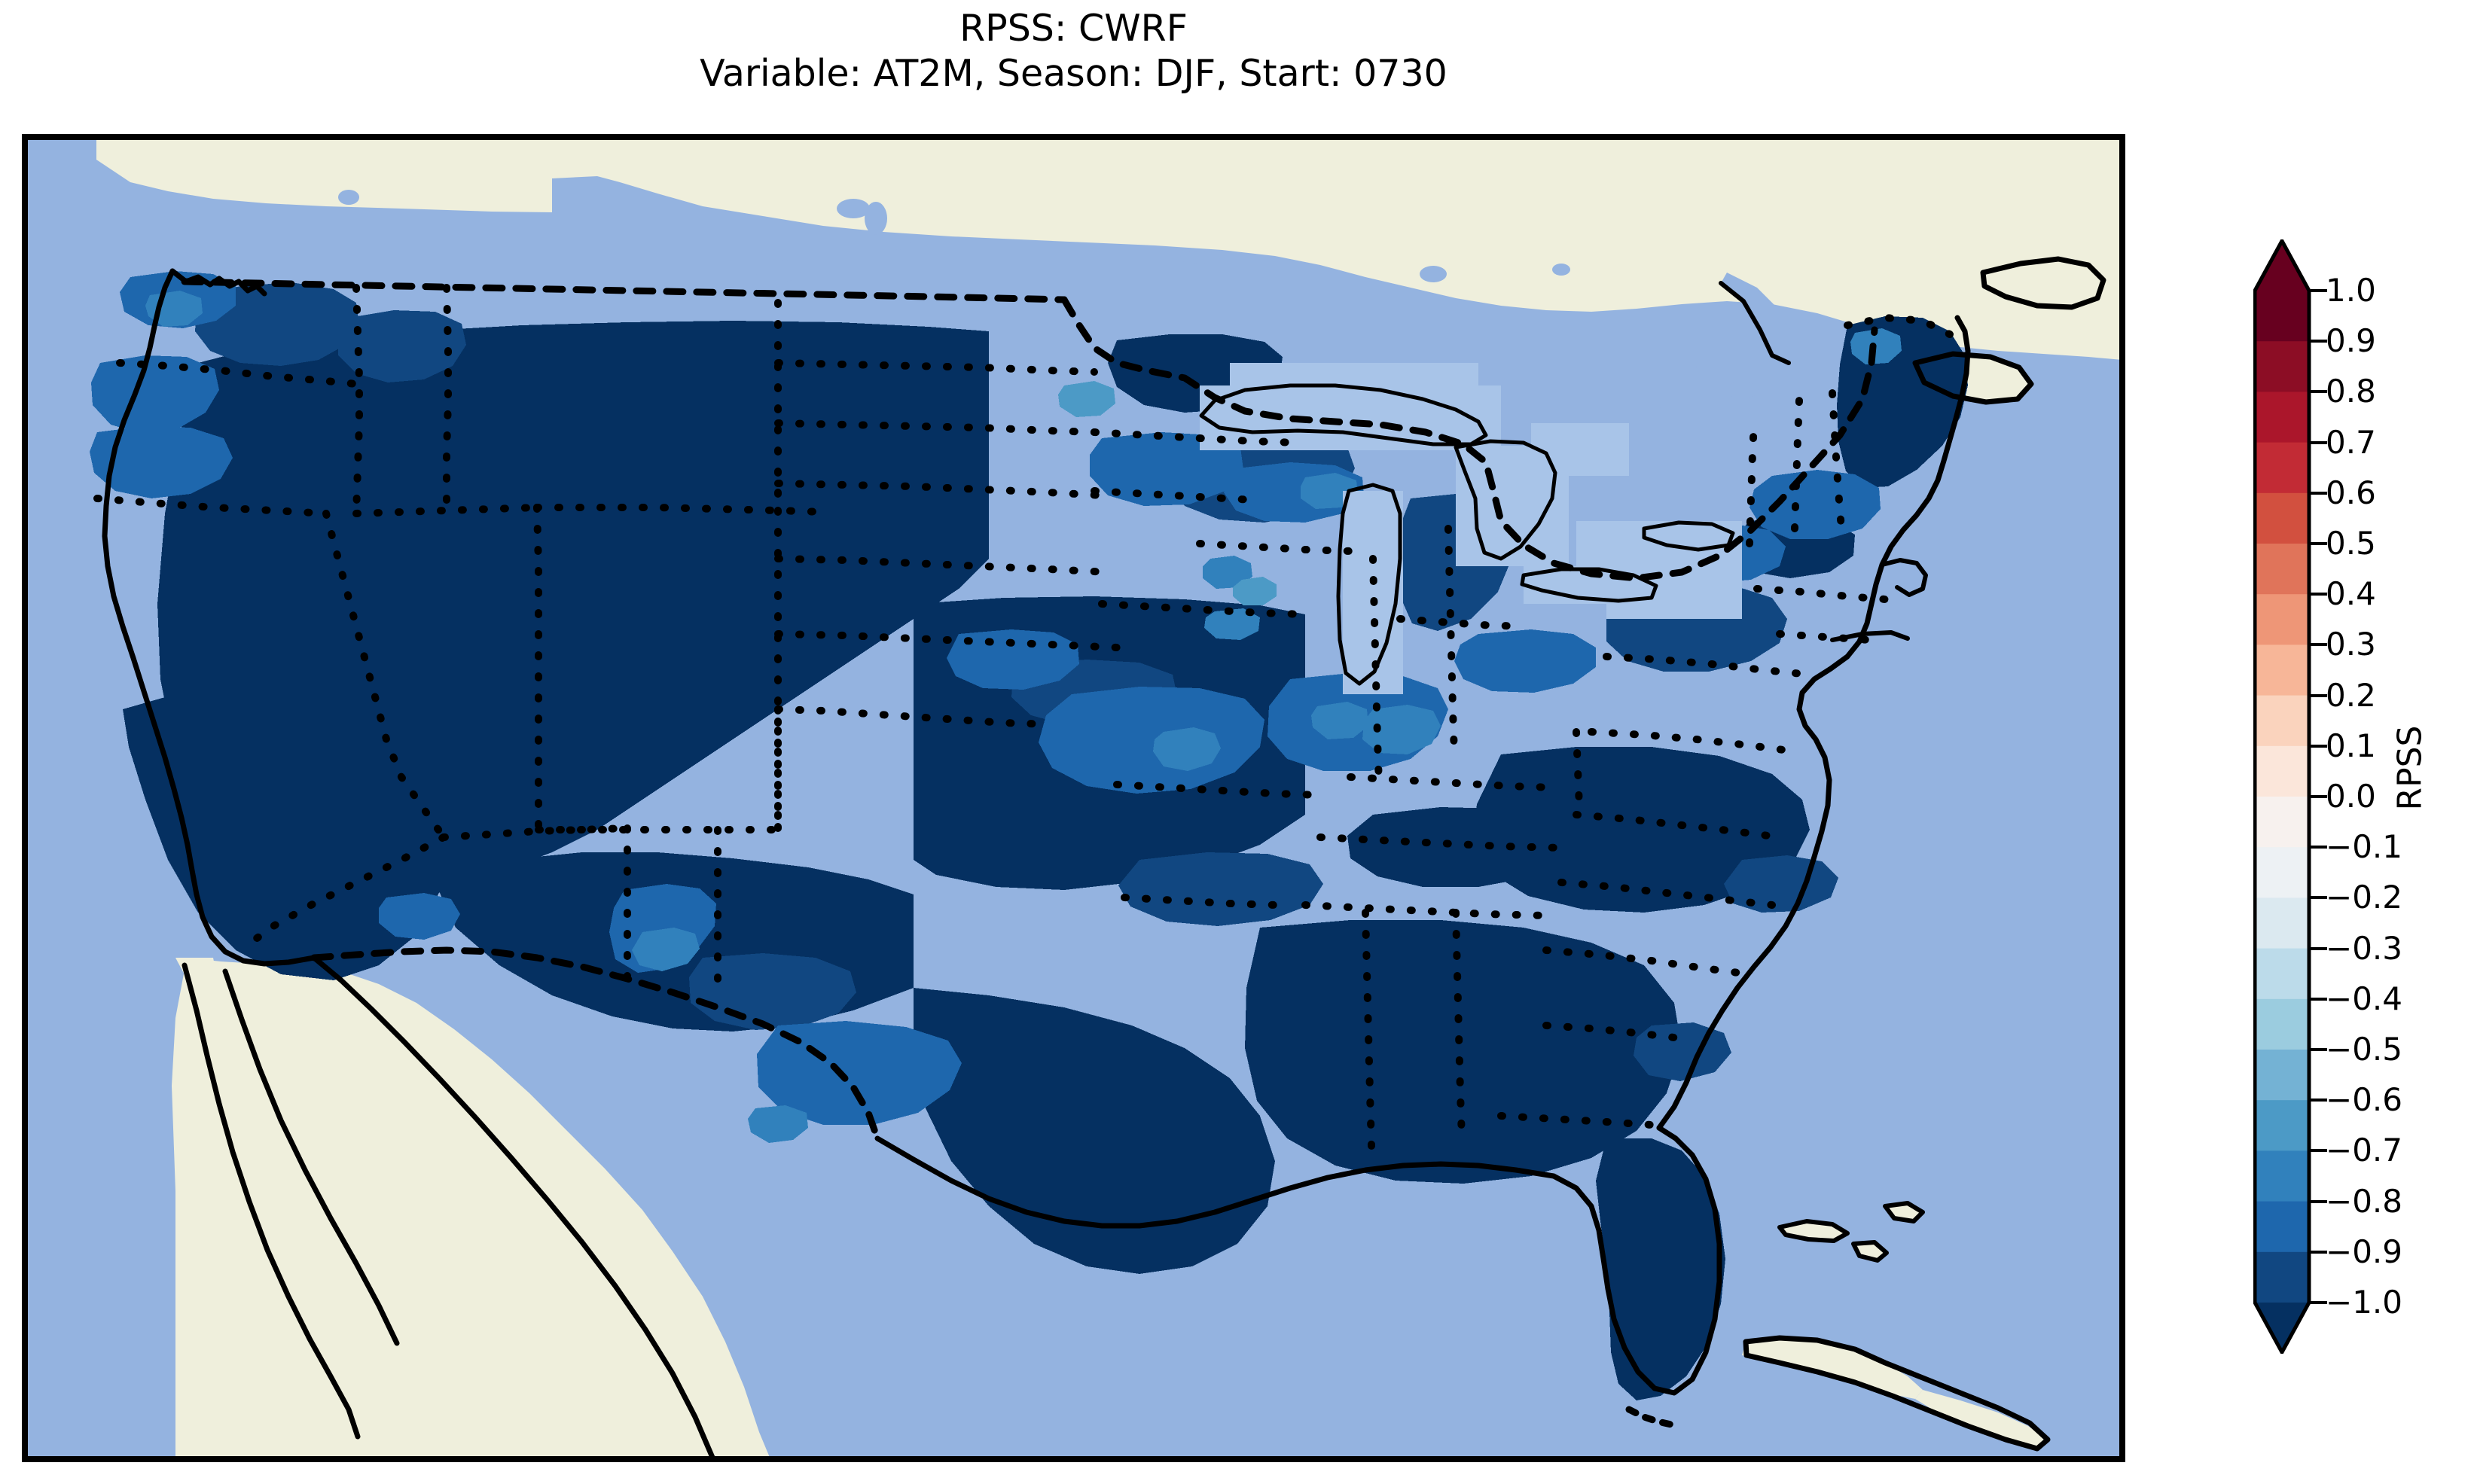 The width and height of the screenshot is (2474, 1484). Describe the element at coordinates (271, 1201) in the screenshot. I see `baja-west-coast` at that location.